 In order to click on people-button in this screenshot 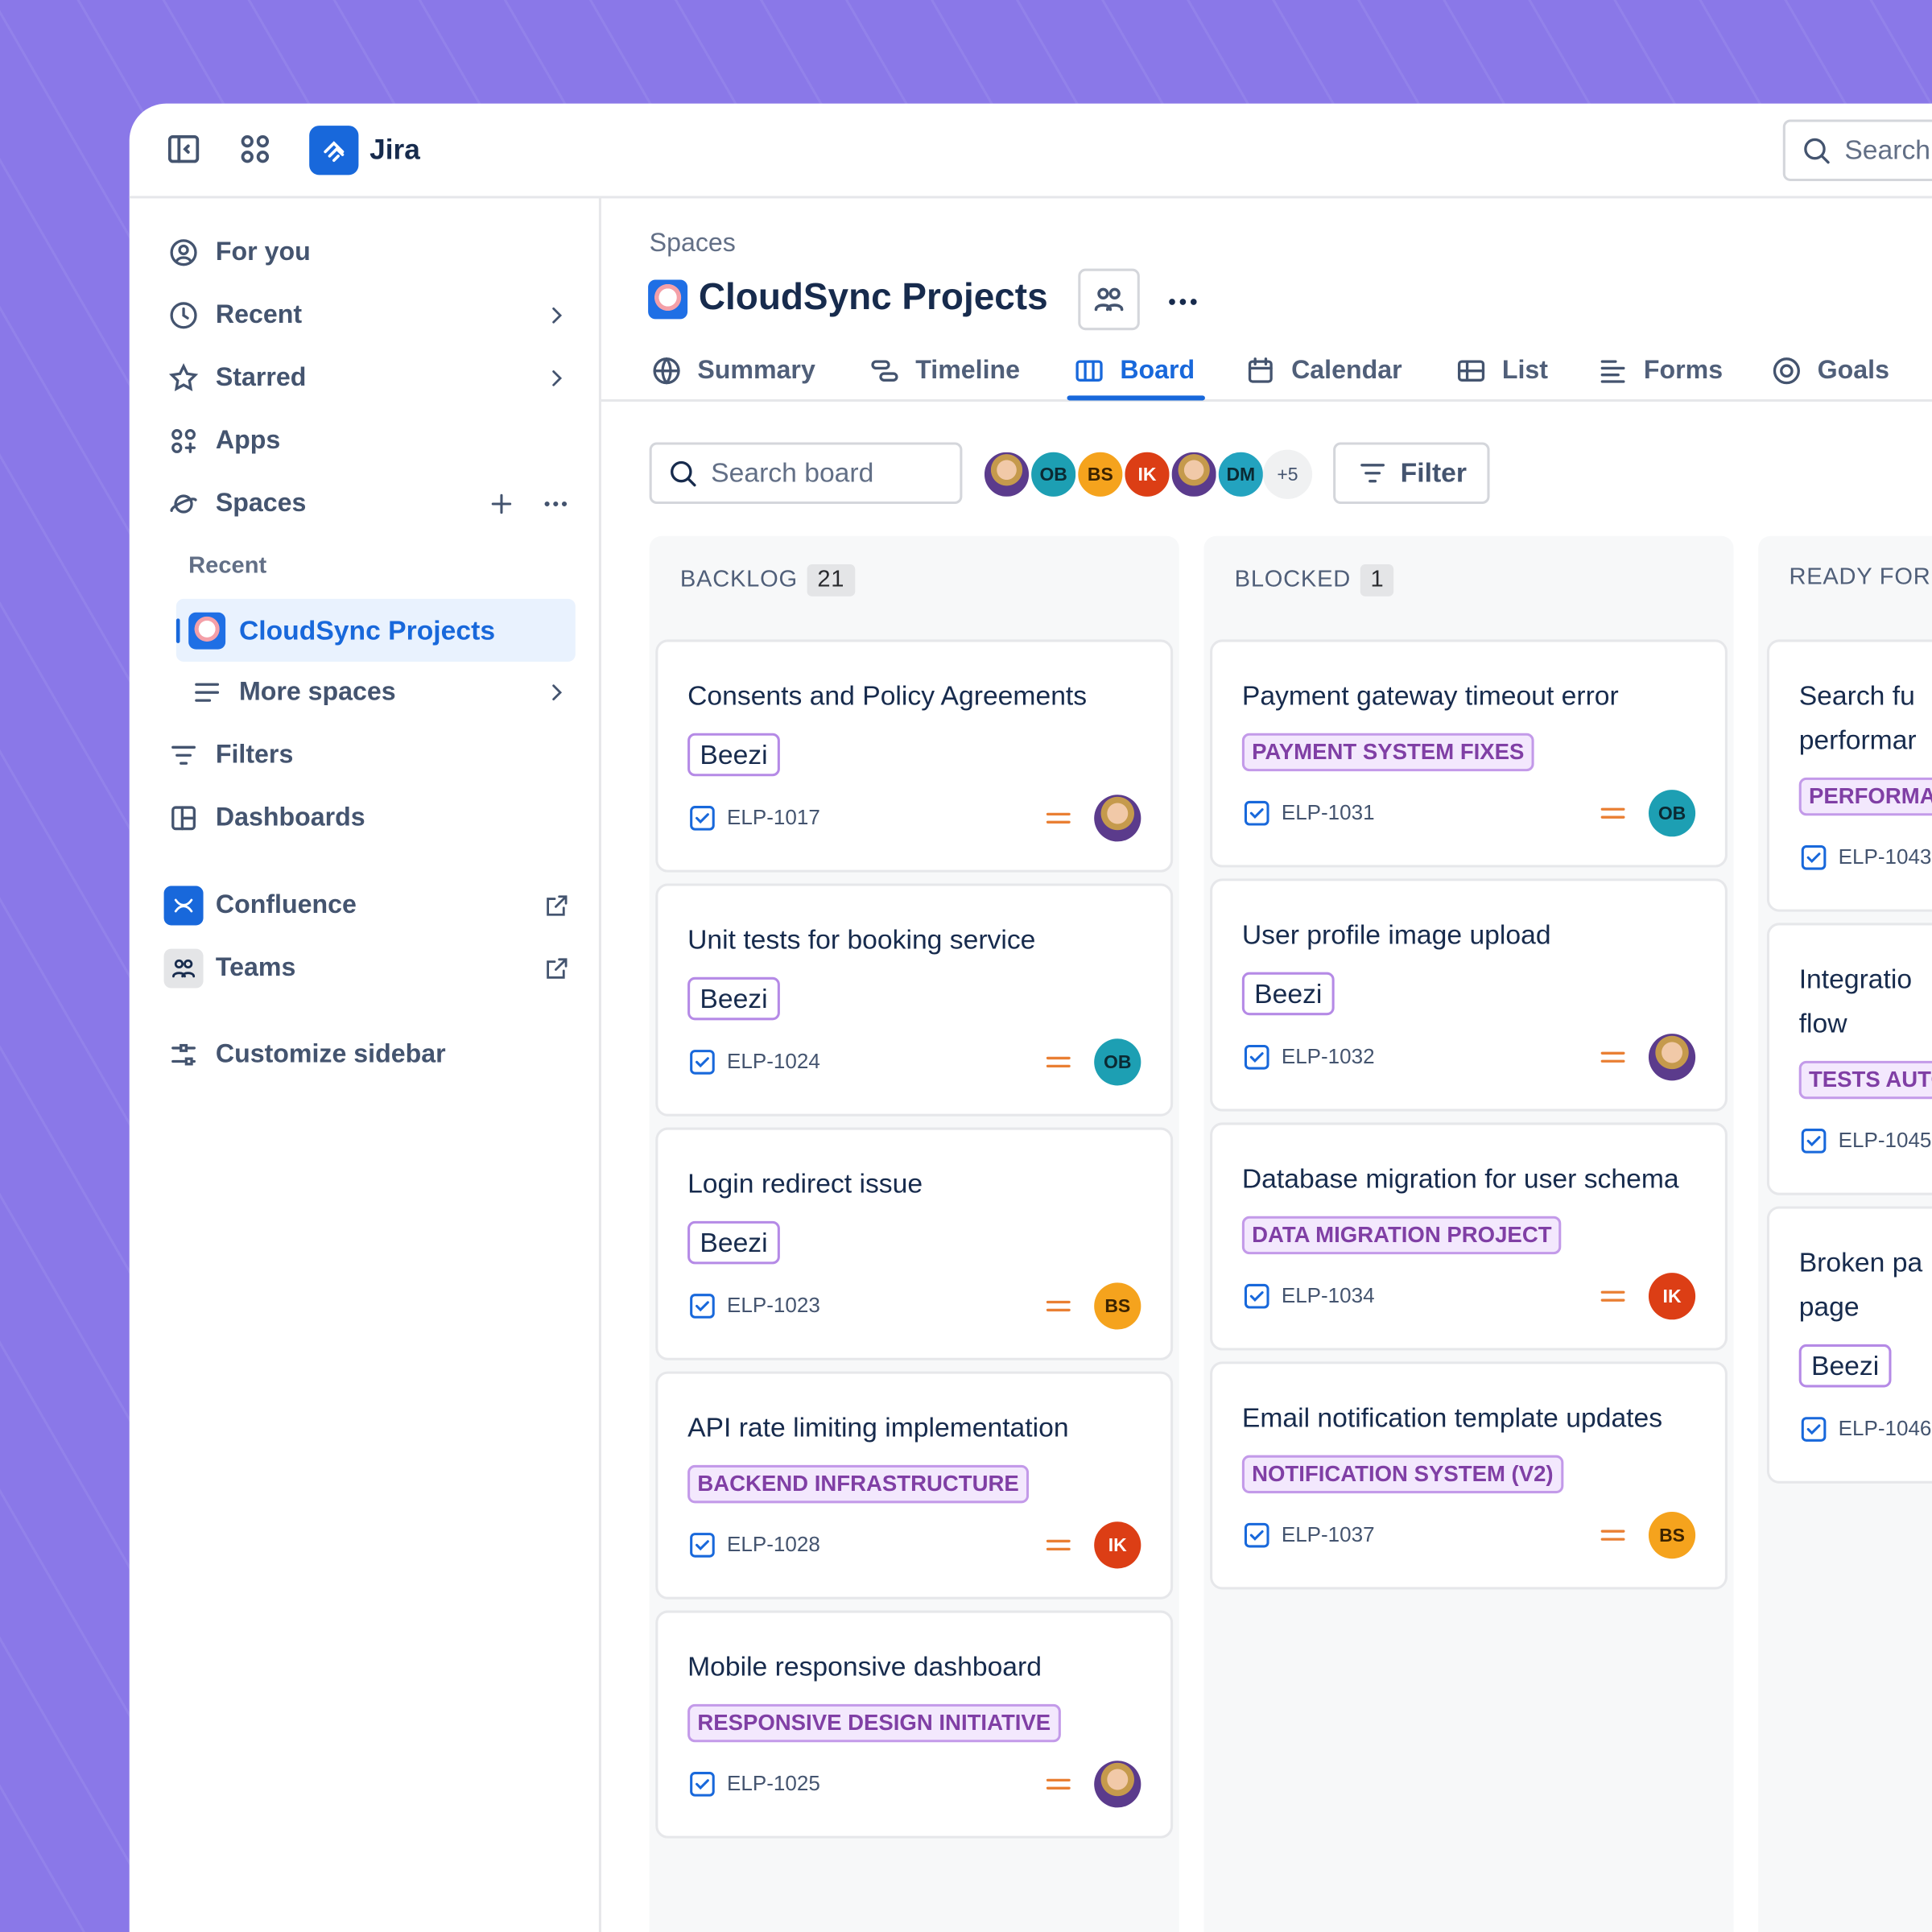, I will do `click(1109, 299)`.